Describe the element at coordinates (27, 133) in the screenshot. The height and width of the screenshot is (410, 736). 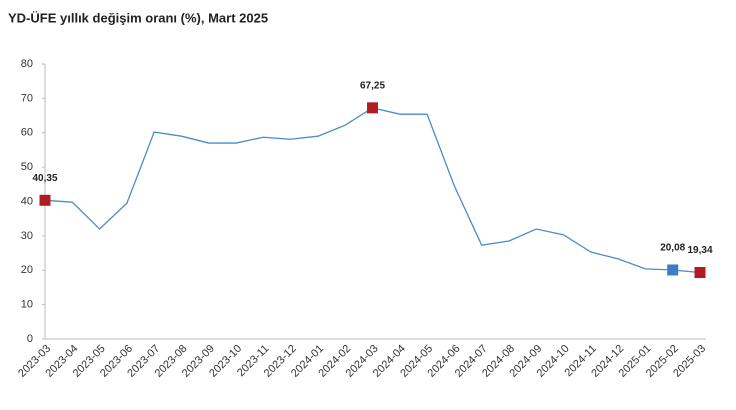
I see `y-tick-label: 60` at that location.